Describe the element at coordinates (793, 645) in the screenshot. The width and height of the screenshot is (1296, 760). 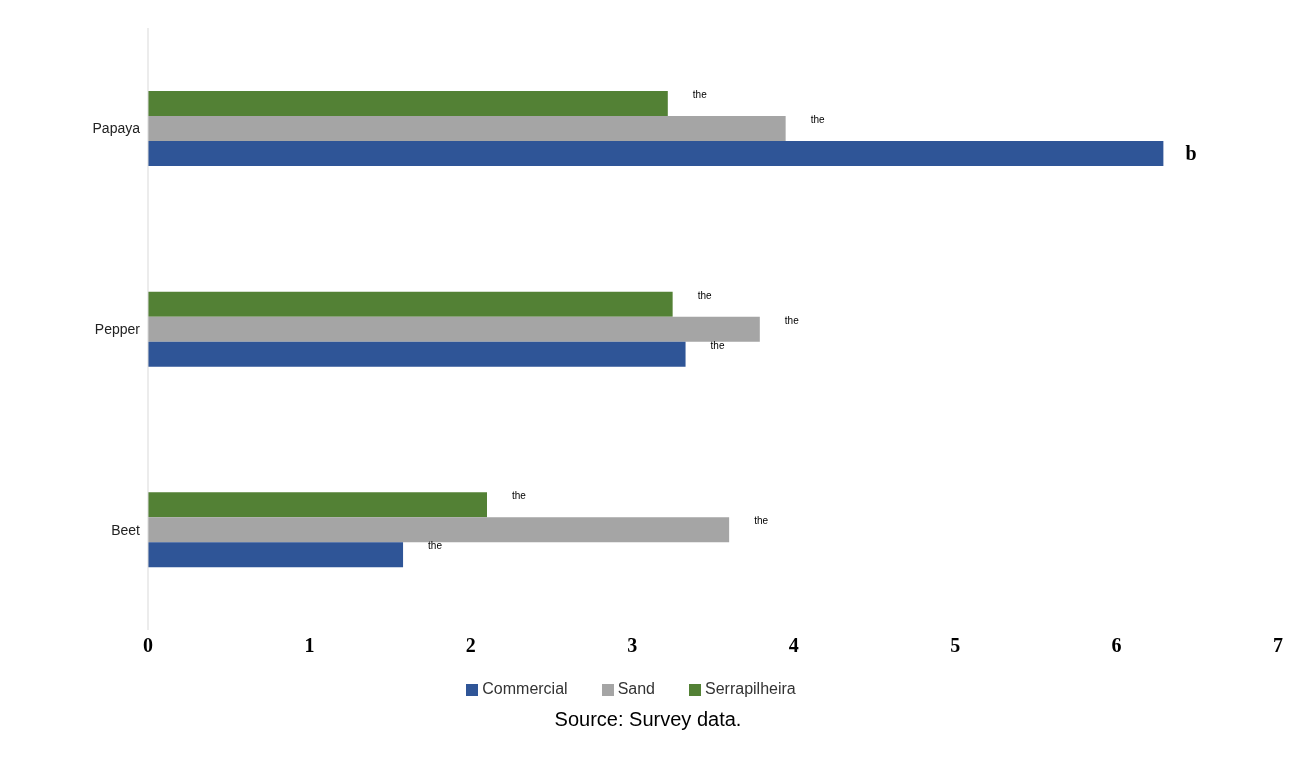
I see `x-tick-label: 4` at that location.